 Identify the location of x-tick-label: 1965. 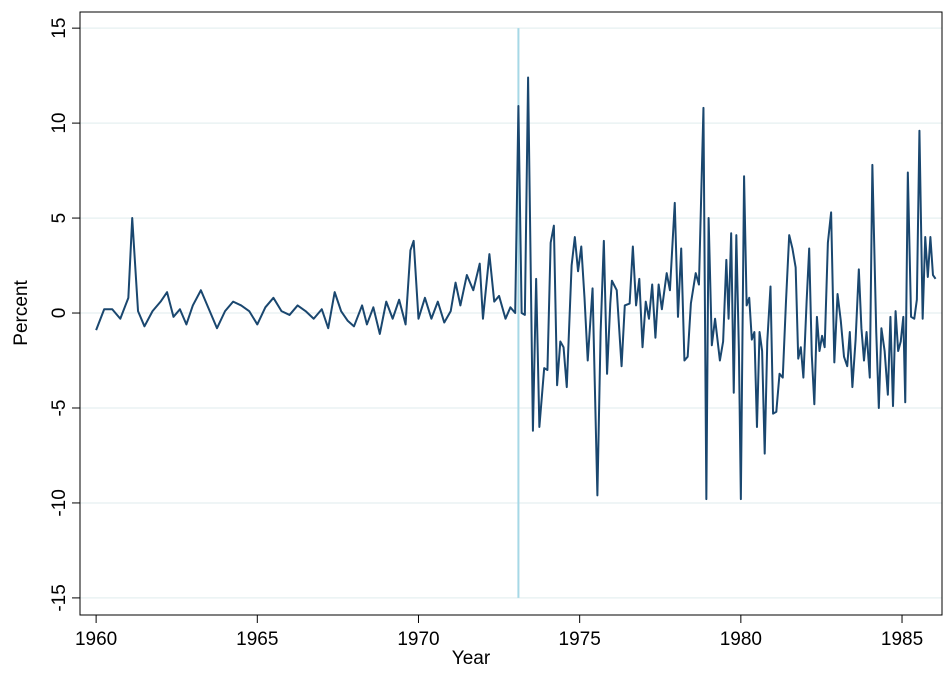
(257, 639).